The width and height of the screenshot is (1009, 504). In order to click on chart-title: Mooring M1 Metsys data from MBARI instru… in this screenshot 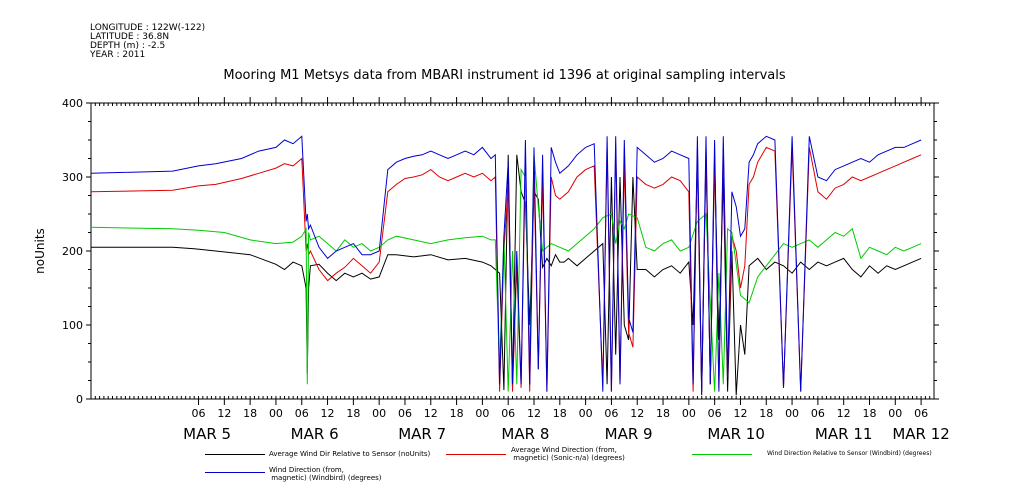, I will do `click(504, 75)`.